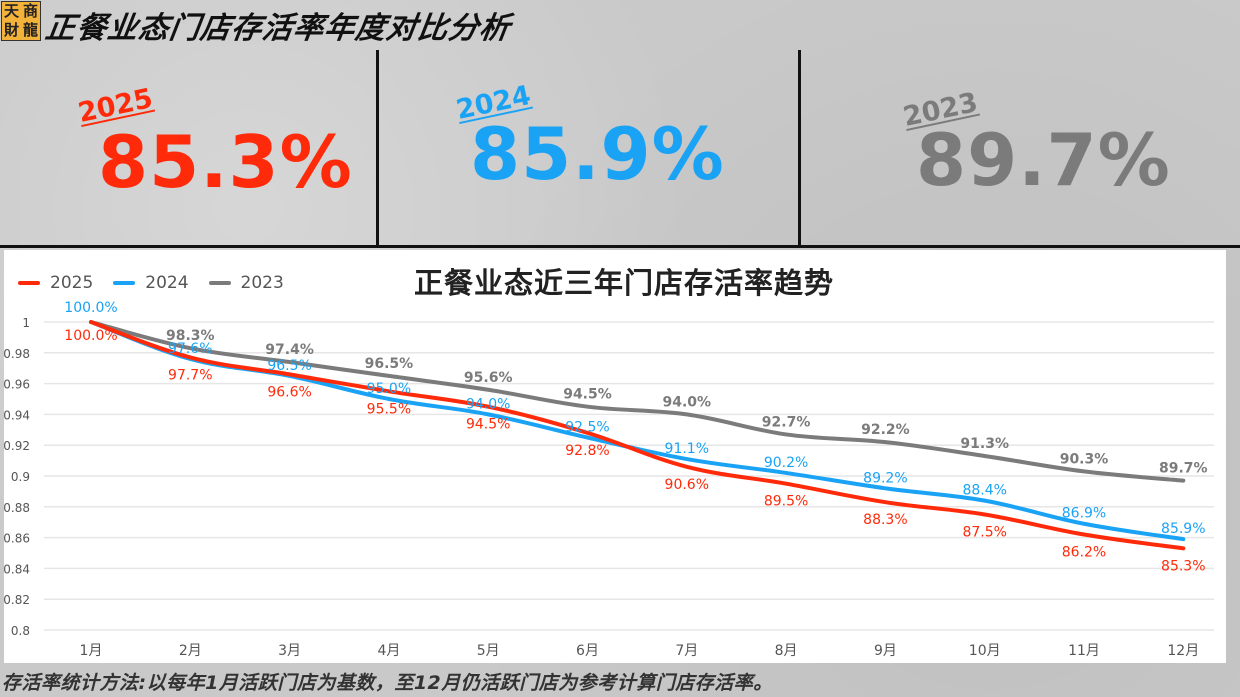 This screenshot has width=1240, height=697. Describe the element at coordinates (786, 502) in the screenshot. I see `data-label: 89.5%` at that location.